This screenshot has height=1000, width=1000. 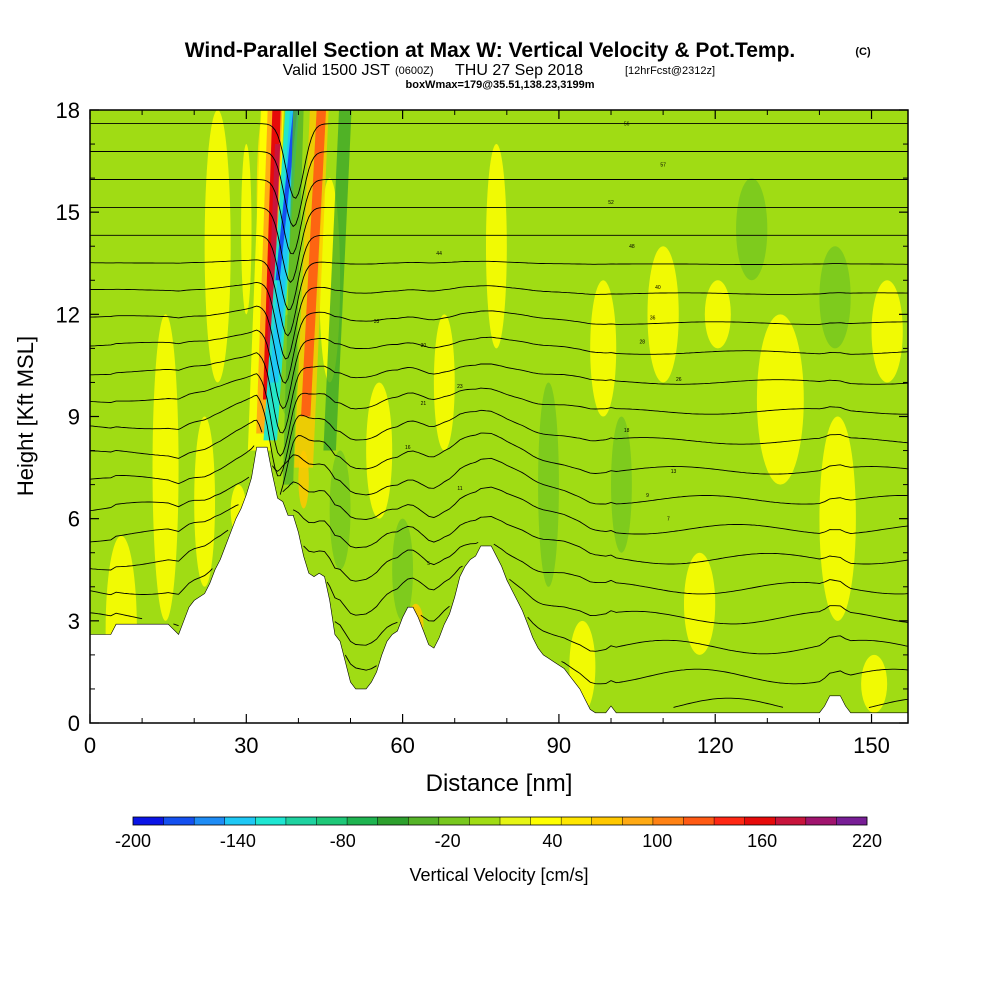 What do you see at coordinates (642, 343) in the screenshot?
I see `contour-label: 28` at bounding box center [642, 343].